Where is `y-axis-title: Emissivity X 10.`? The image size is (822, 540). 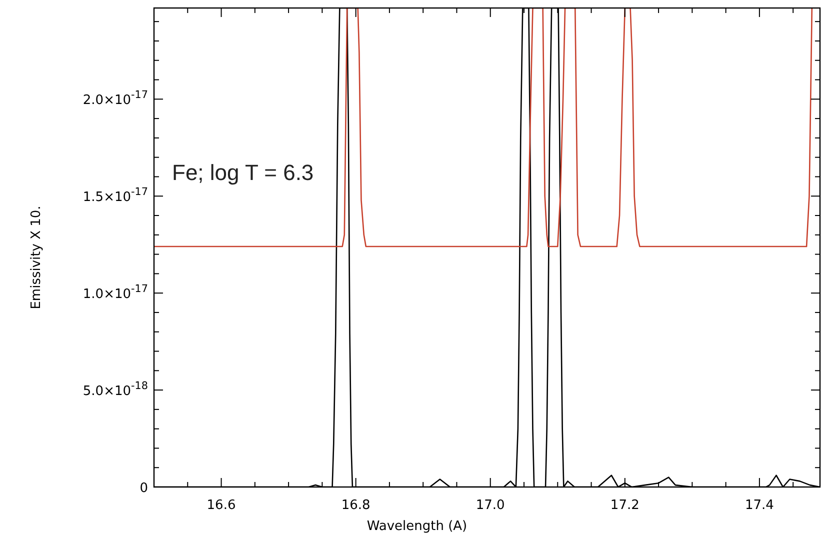
y-axis-title: Emissivity X 10. is located at coordinates (36, 258).